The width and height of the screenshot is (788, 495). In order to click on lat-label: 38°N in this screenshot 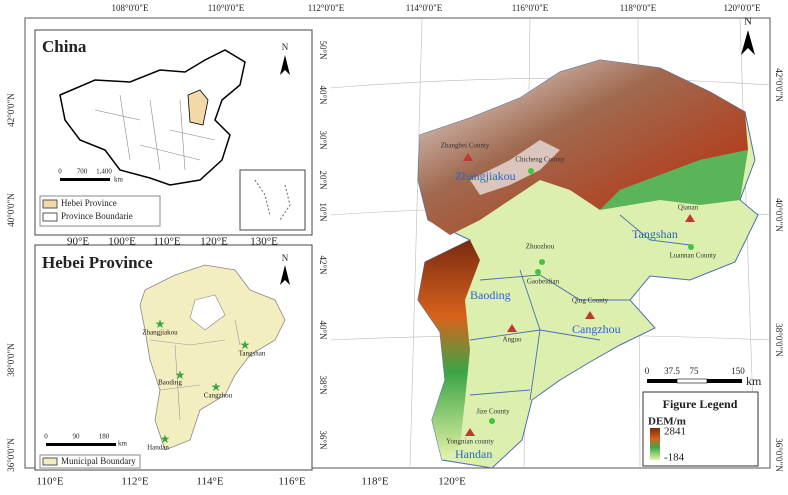, I will do `click(323, 385)`.